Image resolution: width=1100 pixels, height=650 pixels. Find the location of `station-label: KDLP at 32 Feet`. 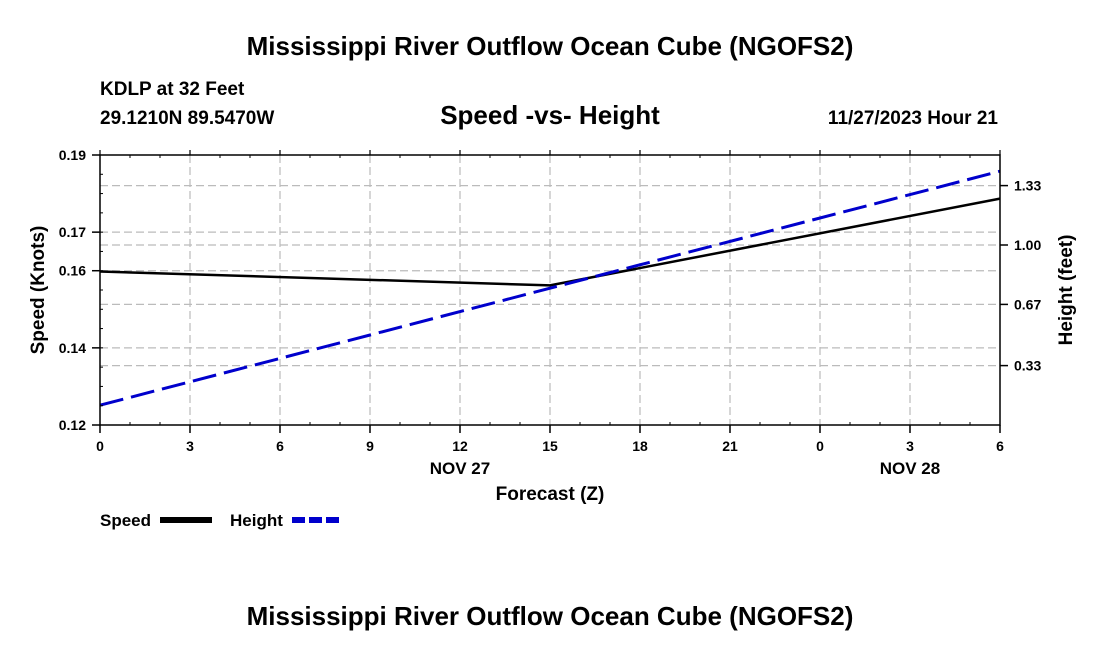

station-label: KDLP at 32 Feet is located at coordinates (172, 89).